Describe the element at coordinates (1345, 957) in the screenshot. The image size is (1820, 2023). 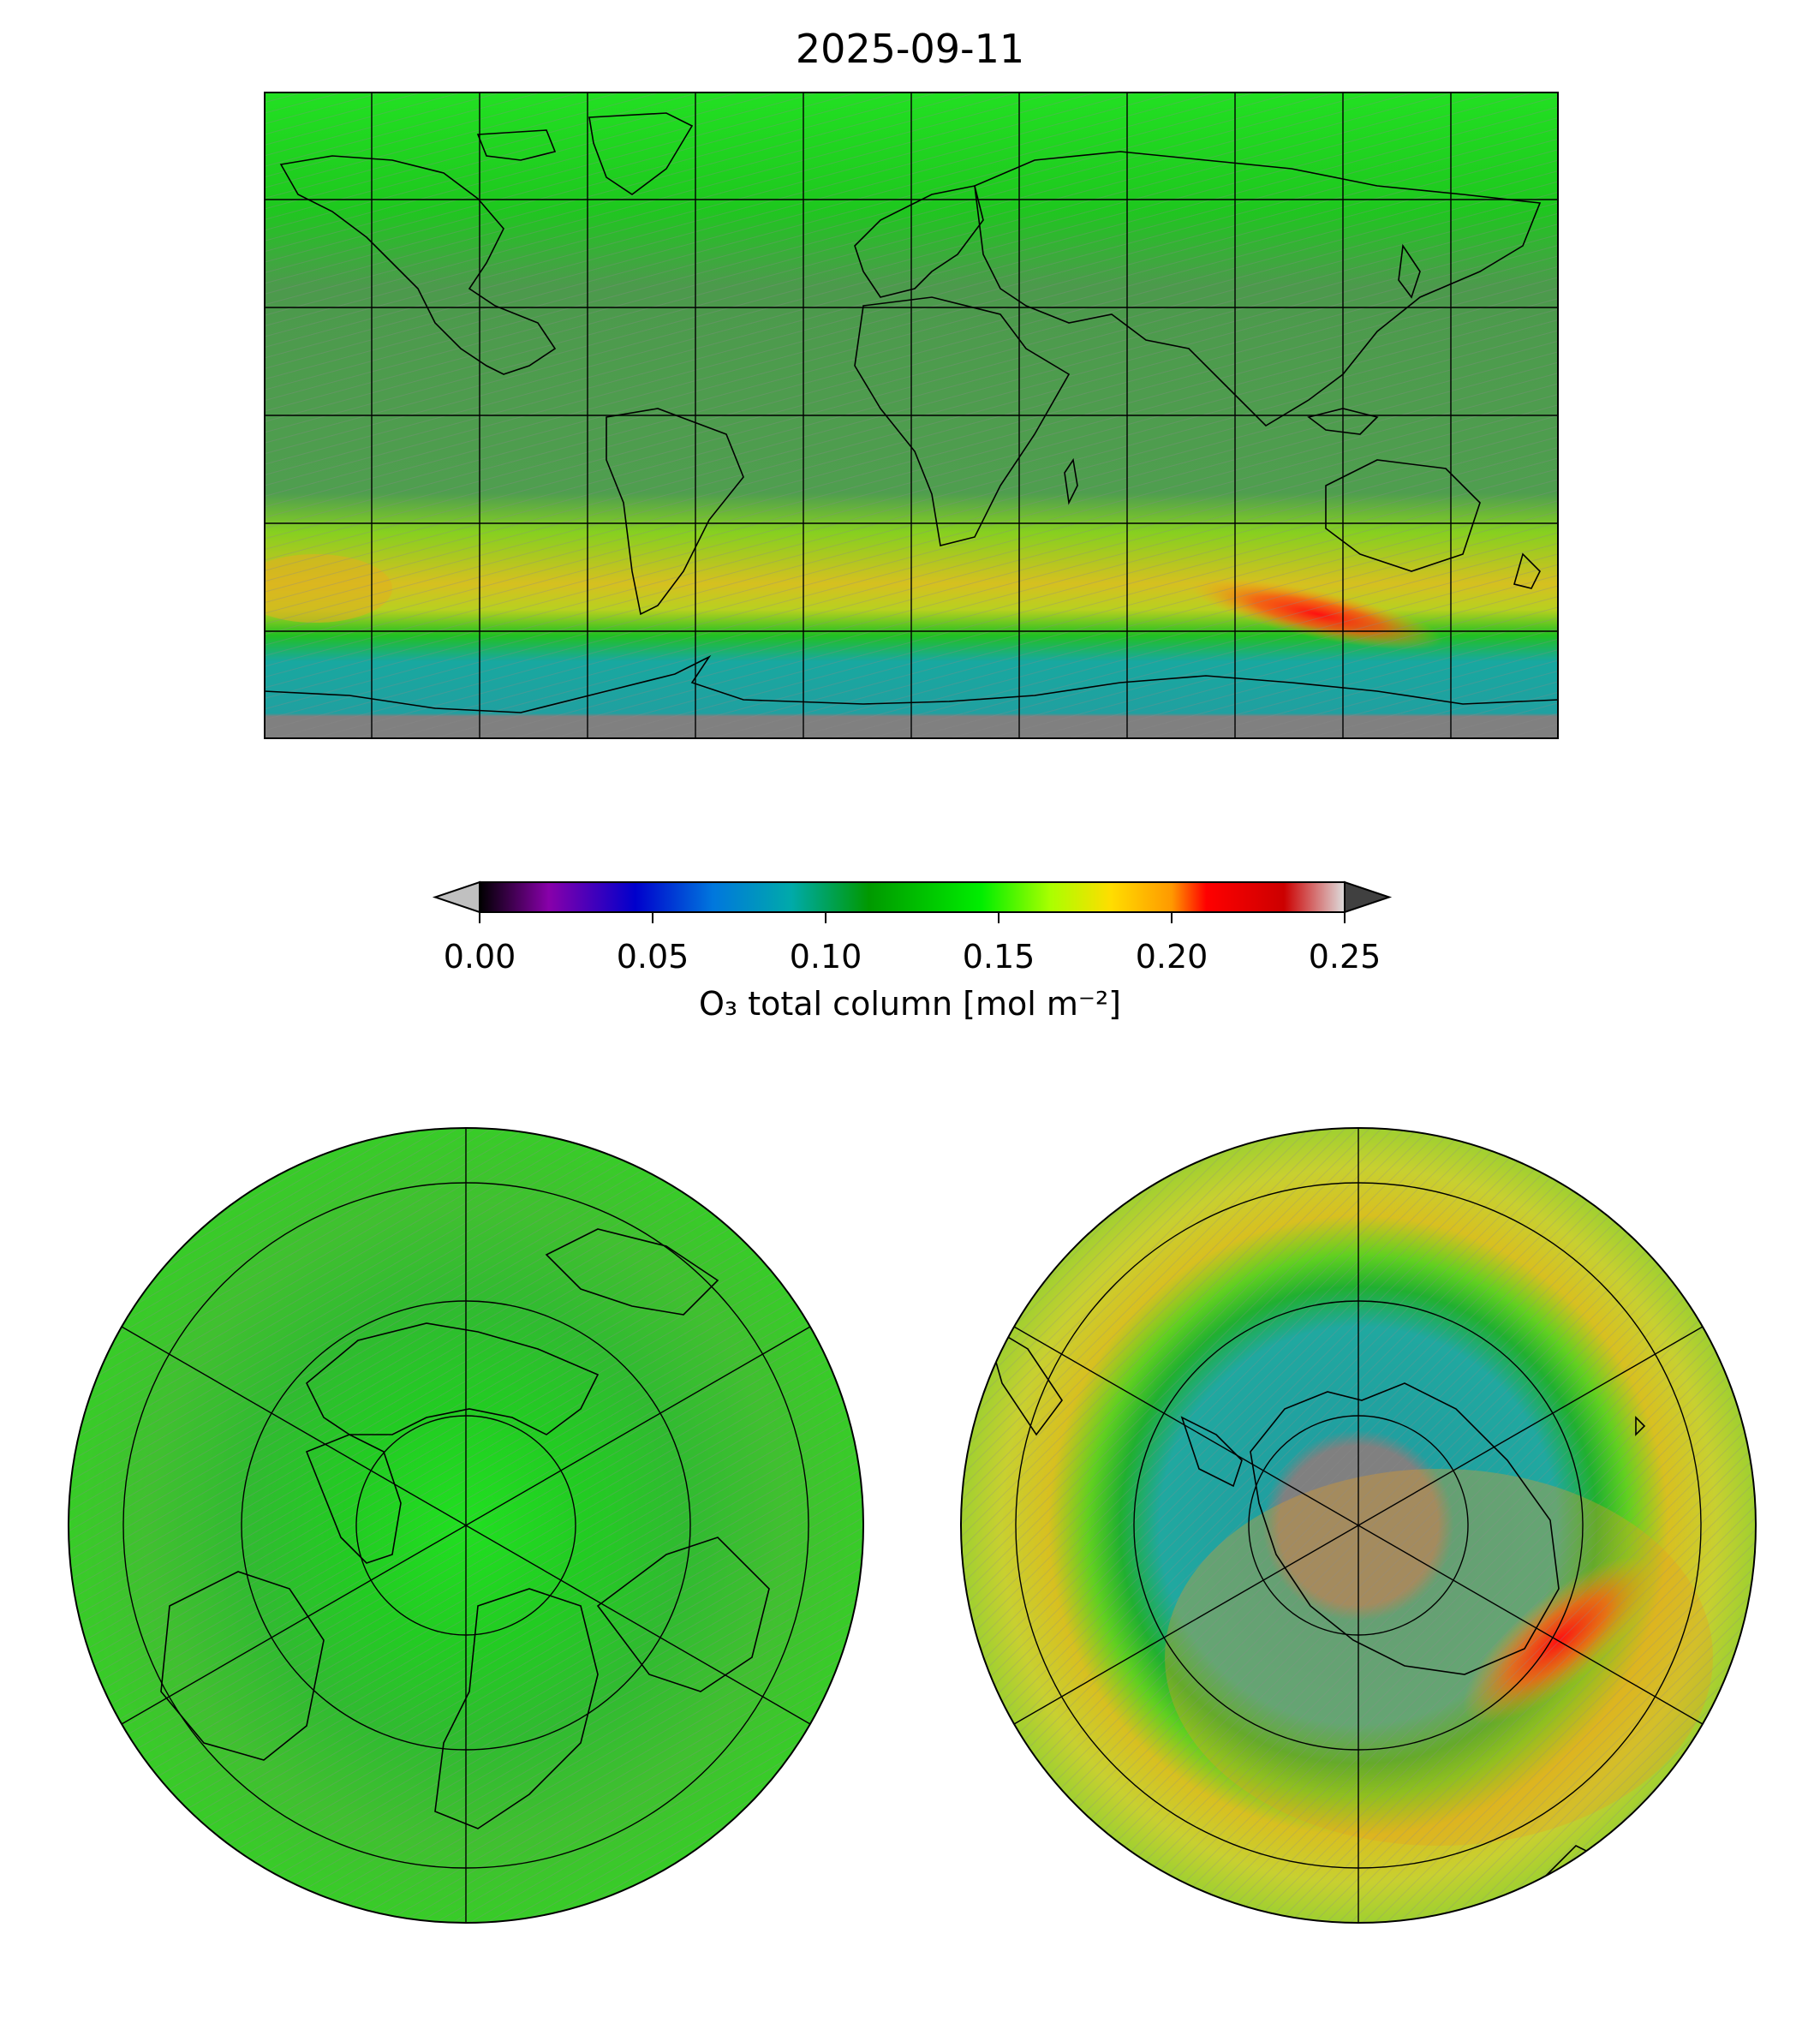
I see `colorbar-tick-label: 0.25` at that location.